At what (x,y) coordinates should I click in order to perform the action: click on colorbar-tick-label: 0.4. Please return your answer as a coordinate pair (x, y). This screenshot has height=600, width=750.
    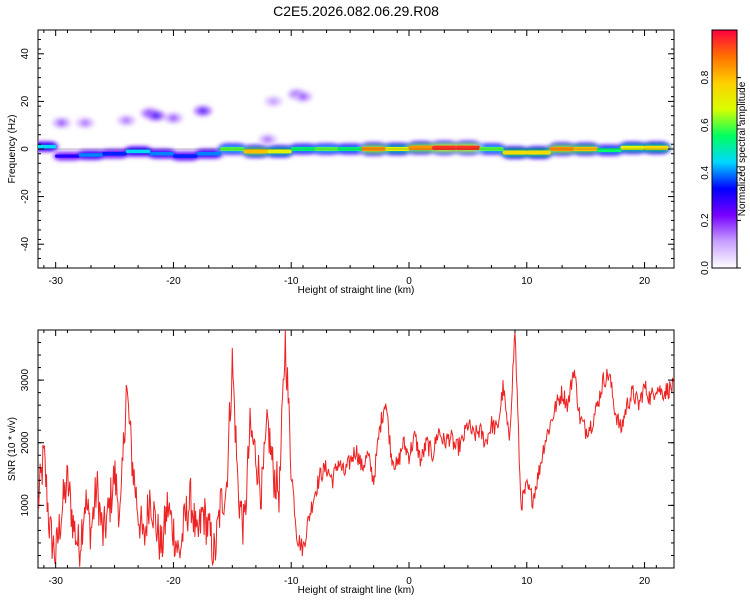
    Looking at the image, I should click on (705, 172).